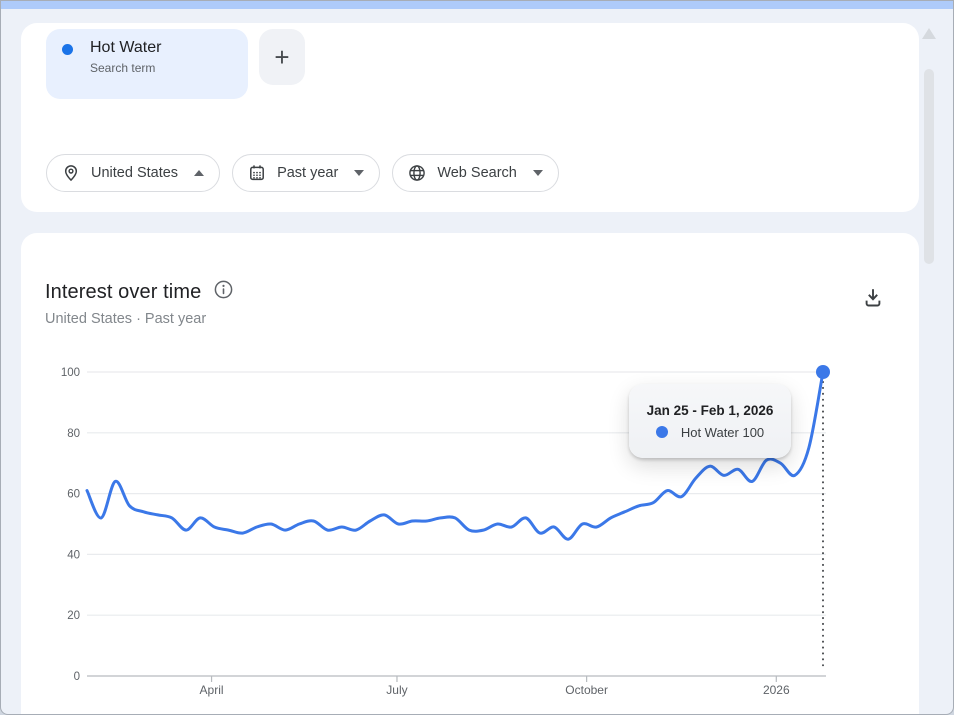 The height and width of the screenshot is (715, 954). What do you see at coordinates (199, 173) in the screenshot?
I see `chevron-up-icon` at bounding box center [199, 173].